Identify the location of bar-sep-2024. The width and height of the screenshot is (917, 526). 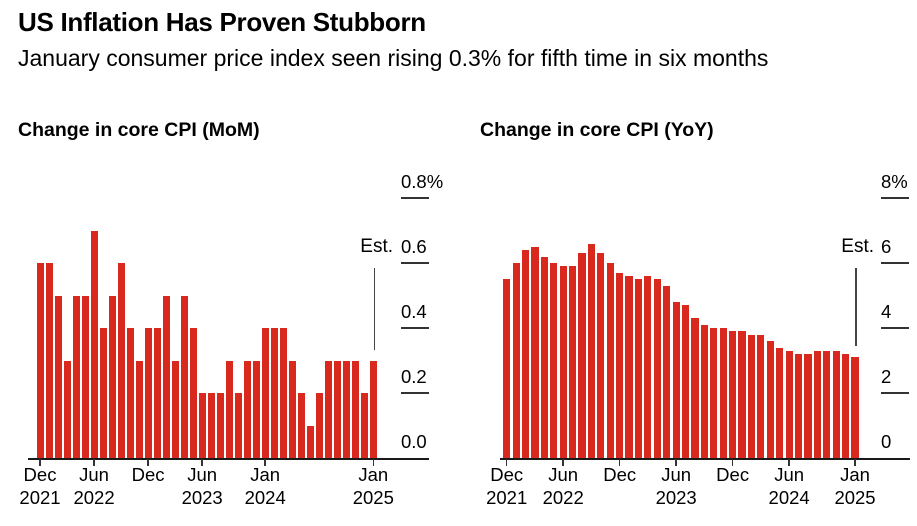
(337, 409).